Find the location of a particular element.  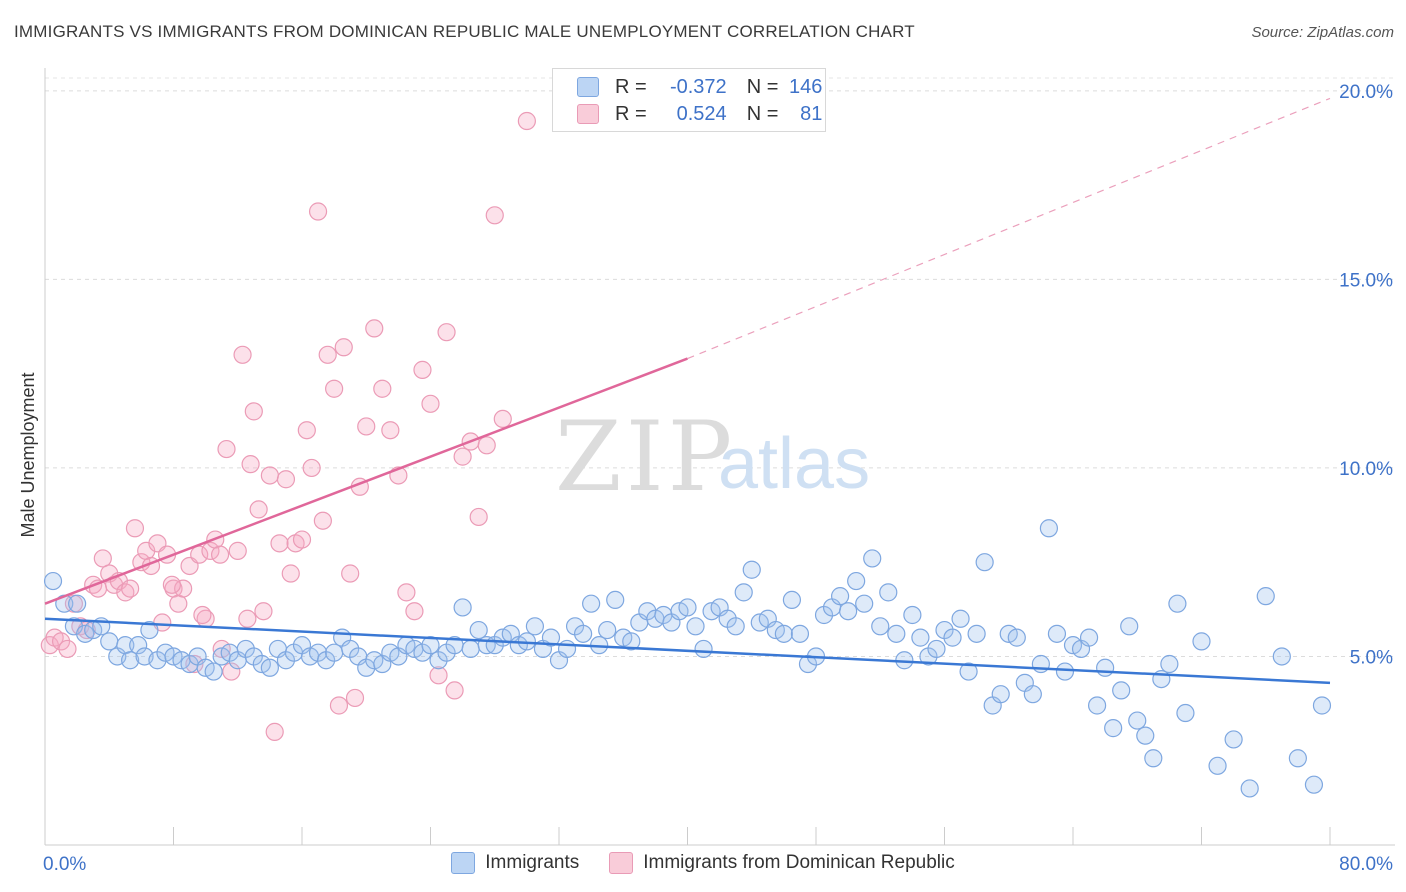

legend-n-label: N = is located at coordinates (762, 113).